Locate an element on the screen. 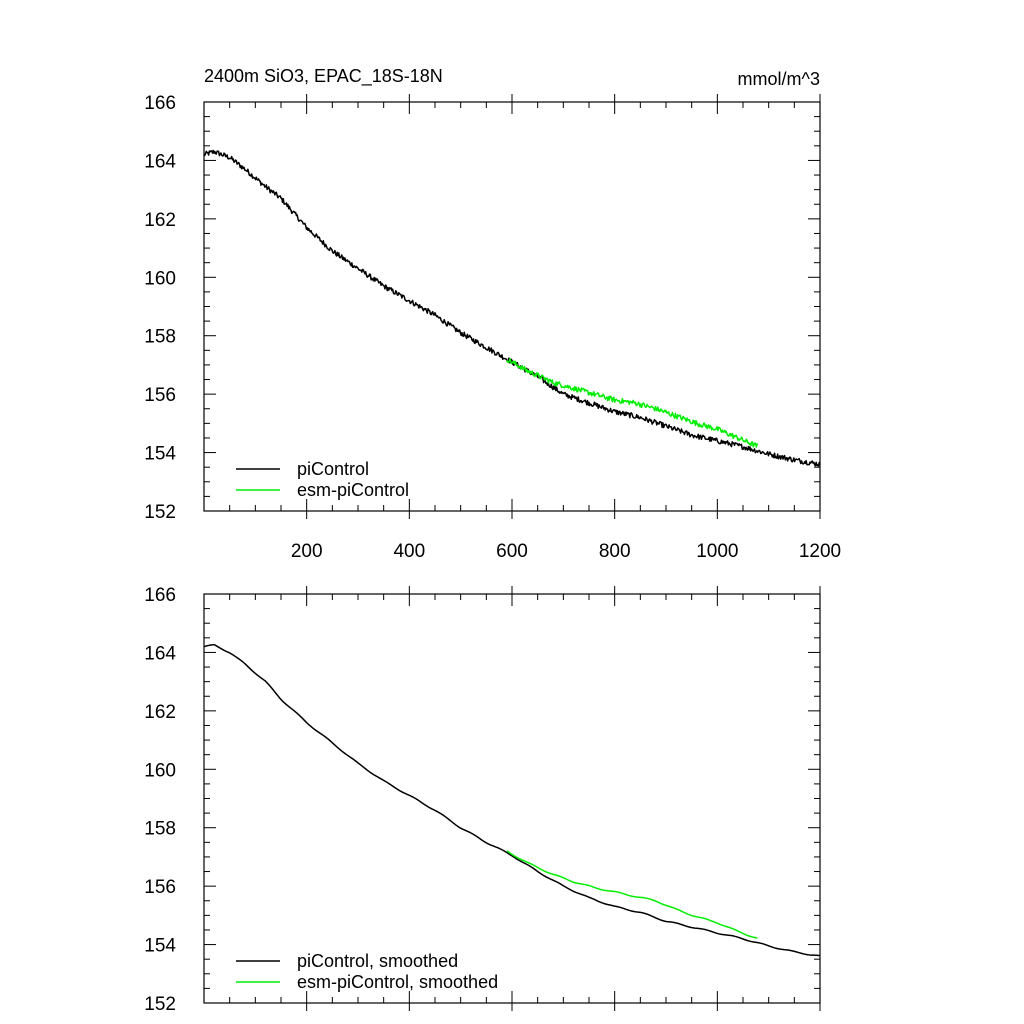 The width and height of the screenshot is (1024, 1024). legend-label: esm-piControl is located at coordinates (353, 490).